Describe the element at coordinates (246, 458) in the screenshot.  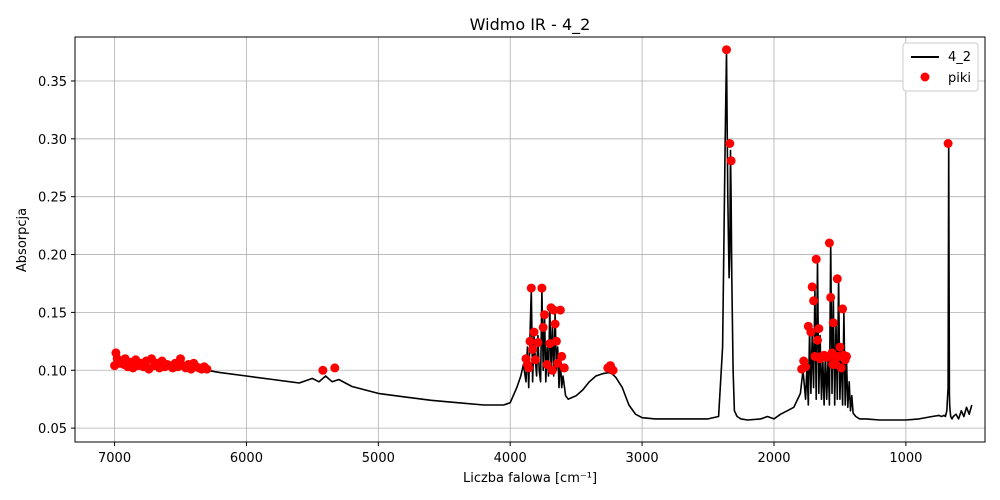
I see `x-tick-label: 6000` at that location.